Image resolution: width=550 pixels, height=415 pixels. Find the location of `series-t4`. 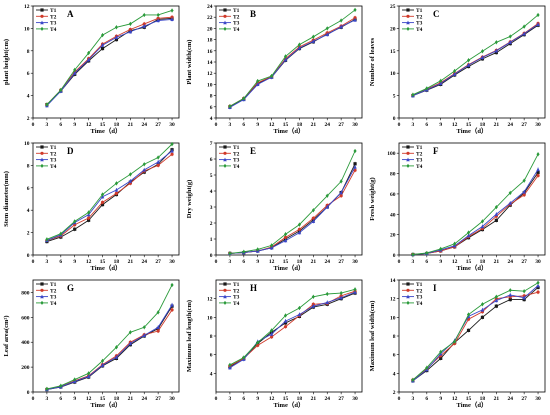

series-t4 is located at coordinates (292, 202).